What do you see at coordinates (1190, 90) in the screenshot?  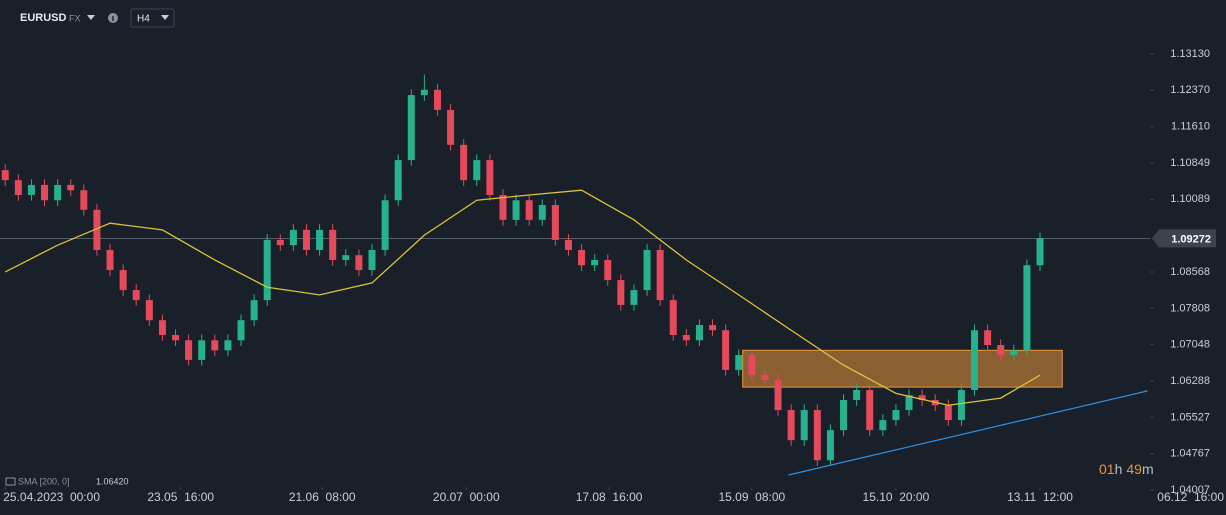 I see `y-tick-label: 1.12370` at bounding box center [1190, 90].